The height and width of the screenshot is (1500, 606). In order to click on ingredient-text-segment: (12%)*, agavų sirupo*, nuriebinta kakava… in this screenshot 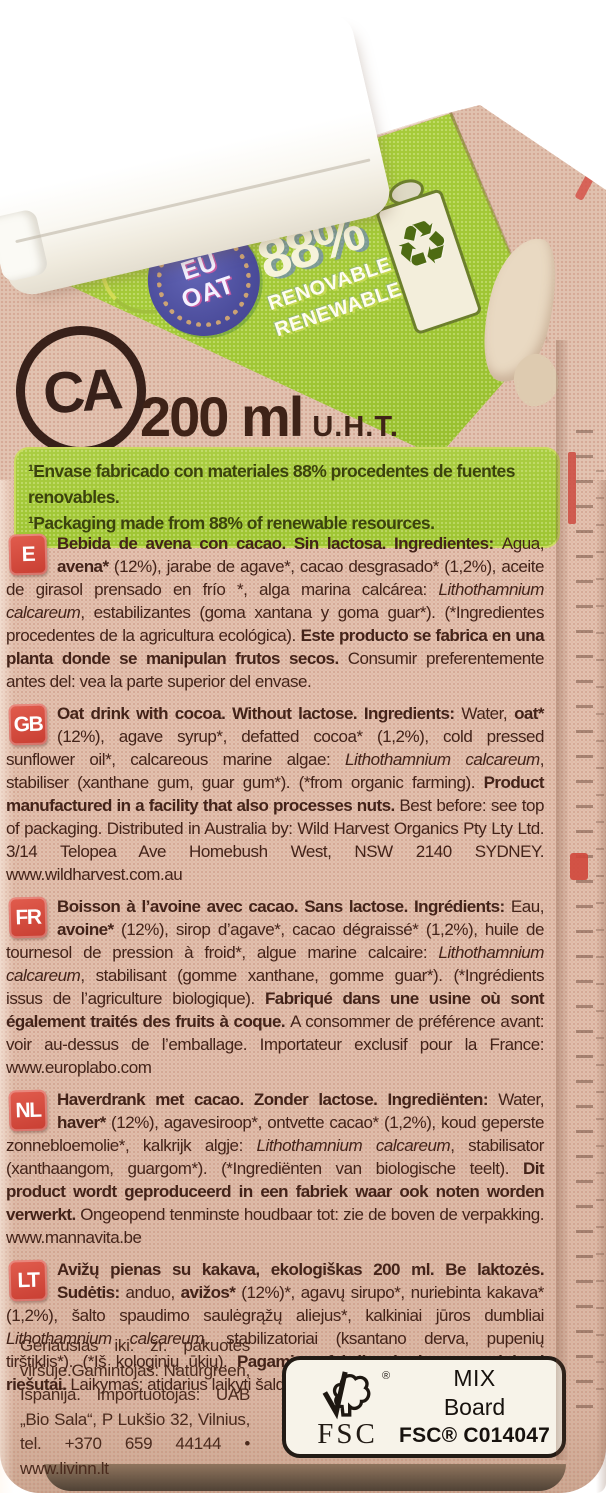, I will do `click(275, 1304)`.